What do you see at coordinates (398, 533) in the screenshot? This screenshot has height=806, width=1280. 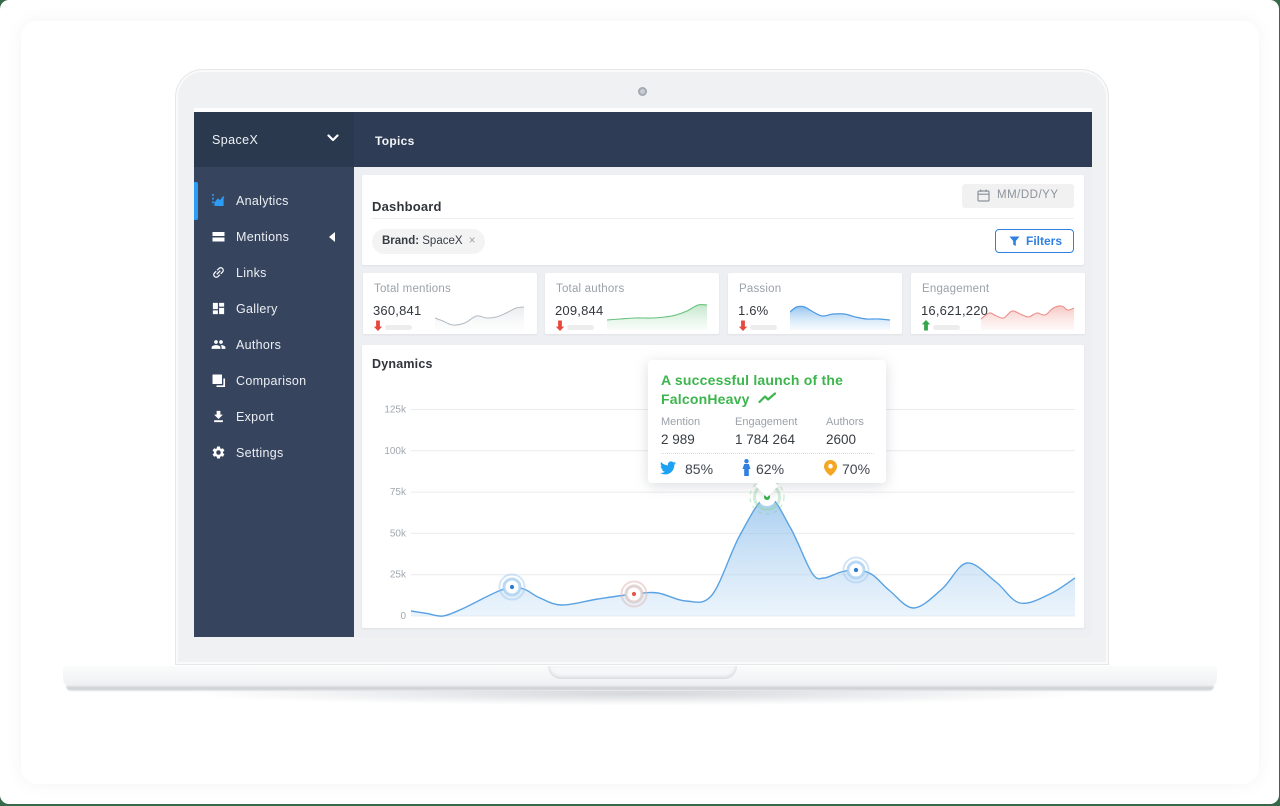 I see `svg-text: 50k` at bounding box center [398, 533].